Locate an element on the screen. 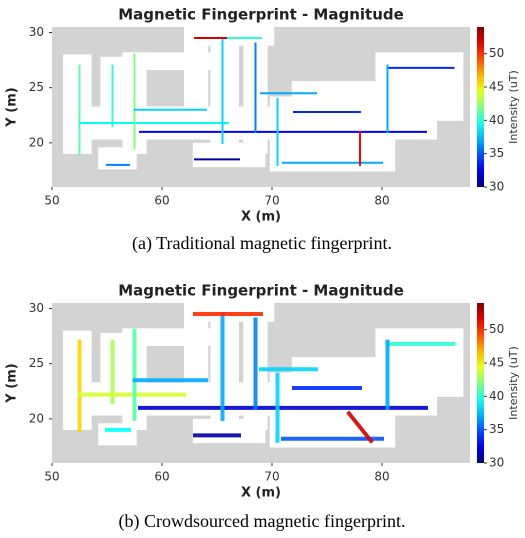 The width and height of the screenshot is (525, 538). caption: (b) Crowdsourced magnetic fingerprint. is located at coordinates (262, 521).